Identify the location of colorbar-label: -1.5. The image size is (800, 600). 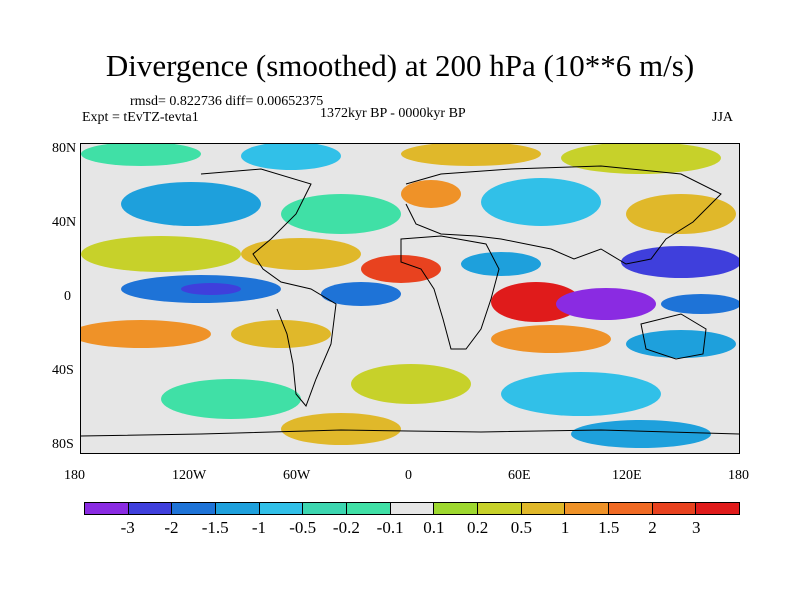
(215, 527).